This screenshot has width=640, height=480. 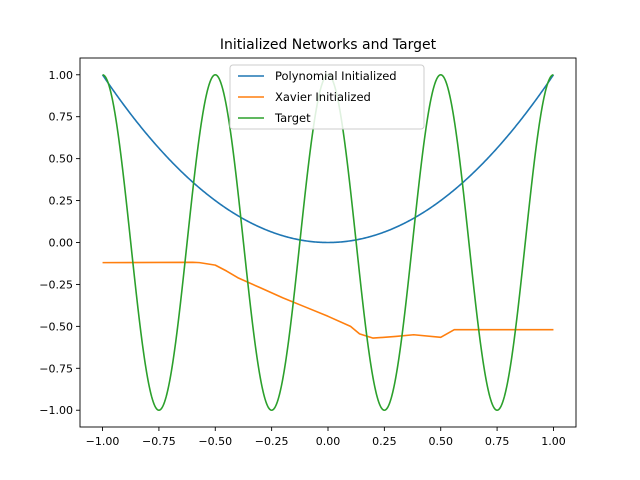 What do you see at coordinates (61, 201) in the screenshot?
I see `y-tick-label: 0.25` at bounding box center [61, 201].